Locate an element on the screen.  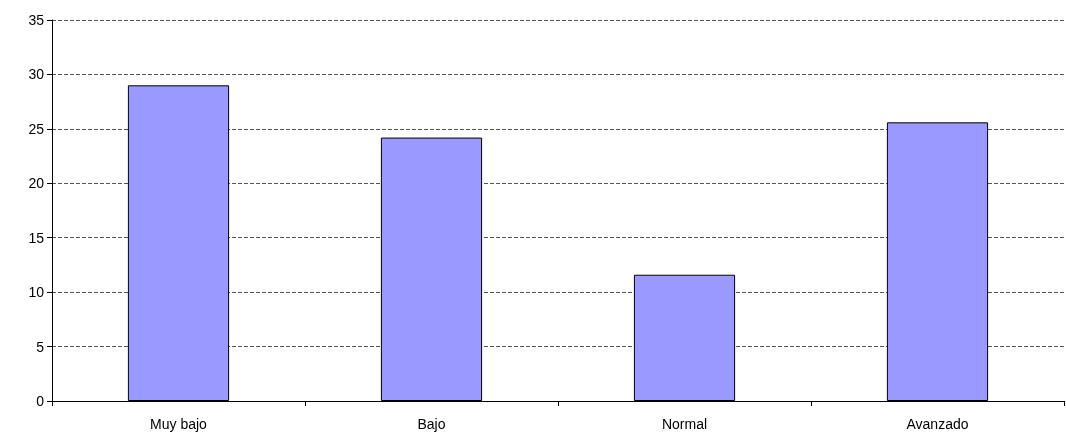
x-tick-label: Normal is located at coordinates (684, 424).